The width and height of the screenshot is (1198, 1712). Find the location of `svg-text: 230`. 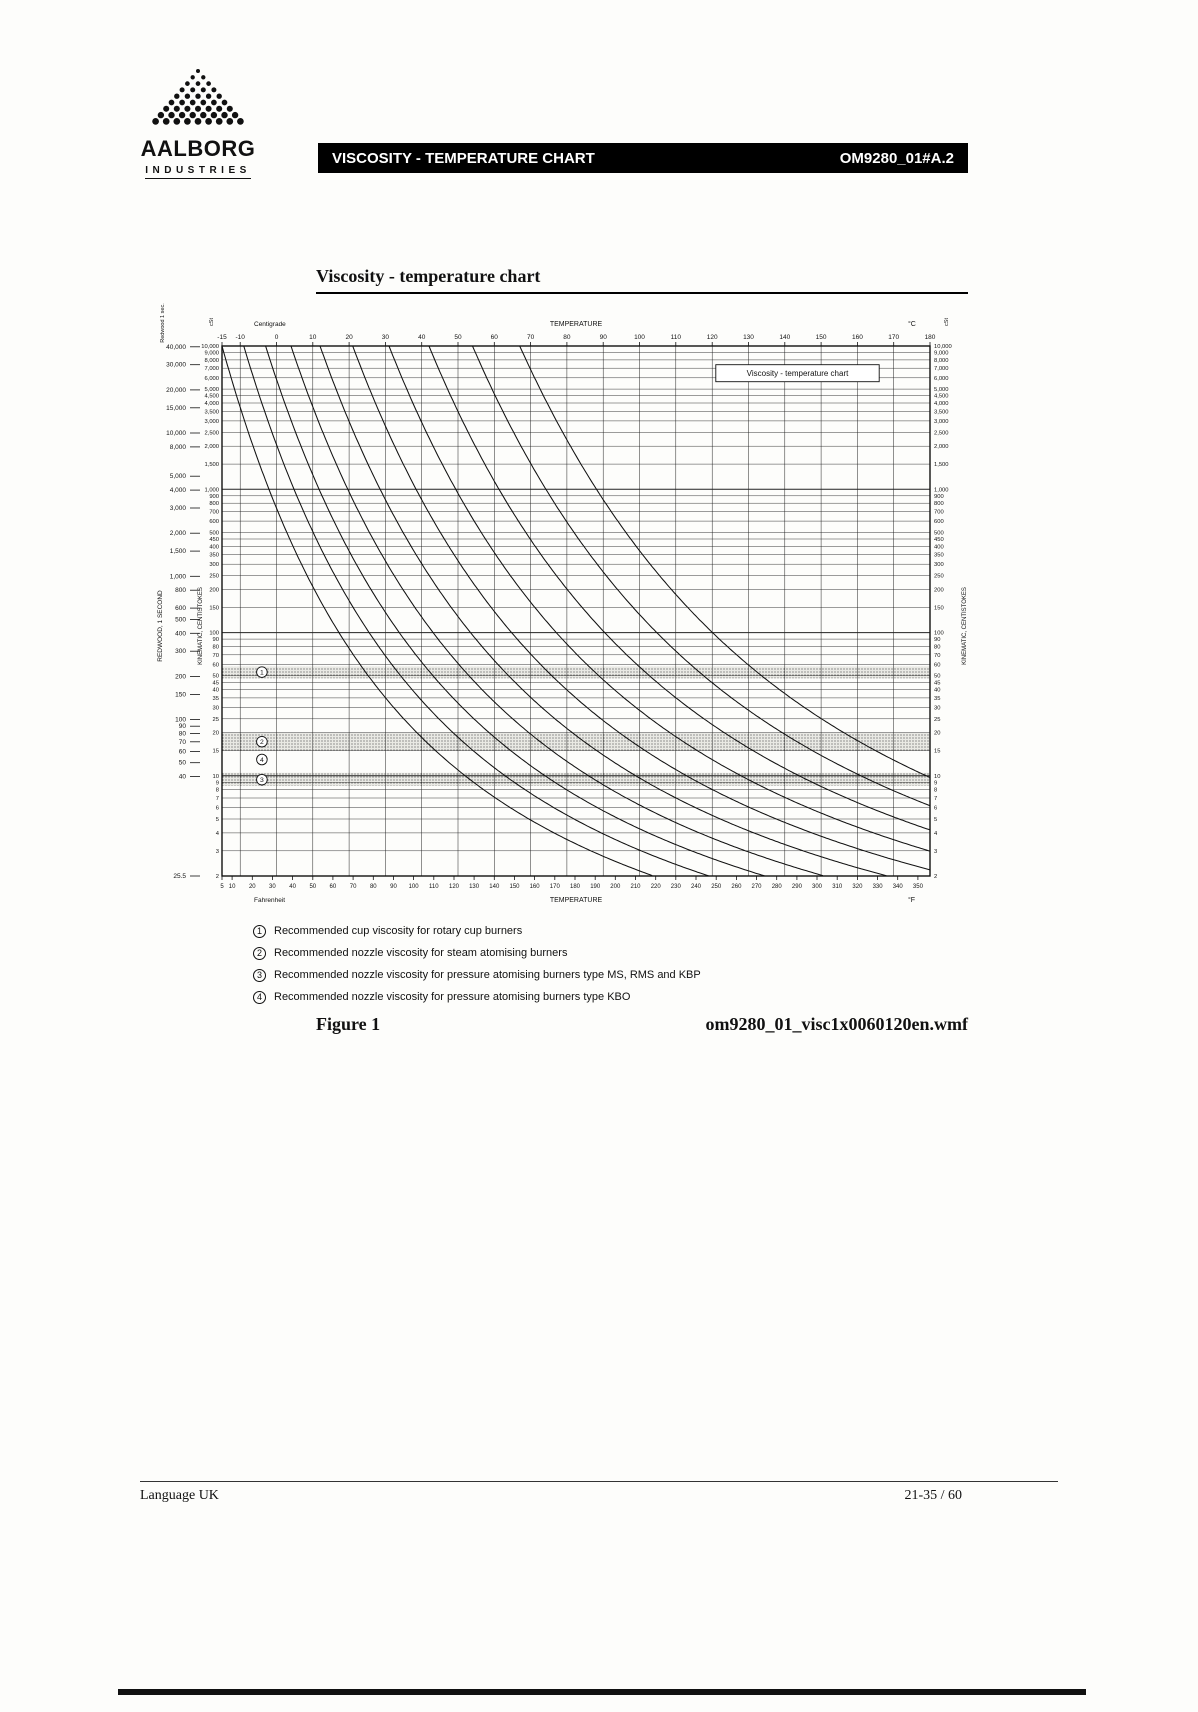

svg-text: 230 is located at coordinates (676, 887).